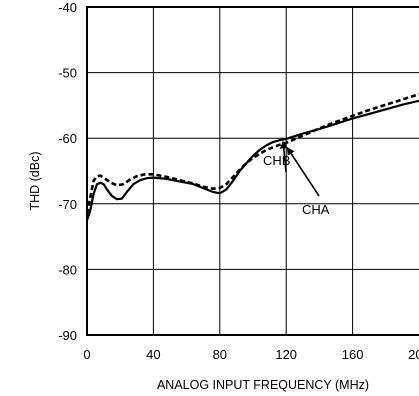 The image size is (419, 396). What do you see at coordinates (67, 269) in the screenshot?
I see `y-tick-label: -80` at bounding box center [67, 269].